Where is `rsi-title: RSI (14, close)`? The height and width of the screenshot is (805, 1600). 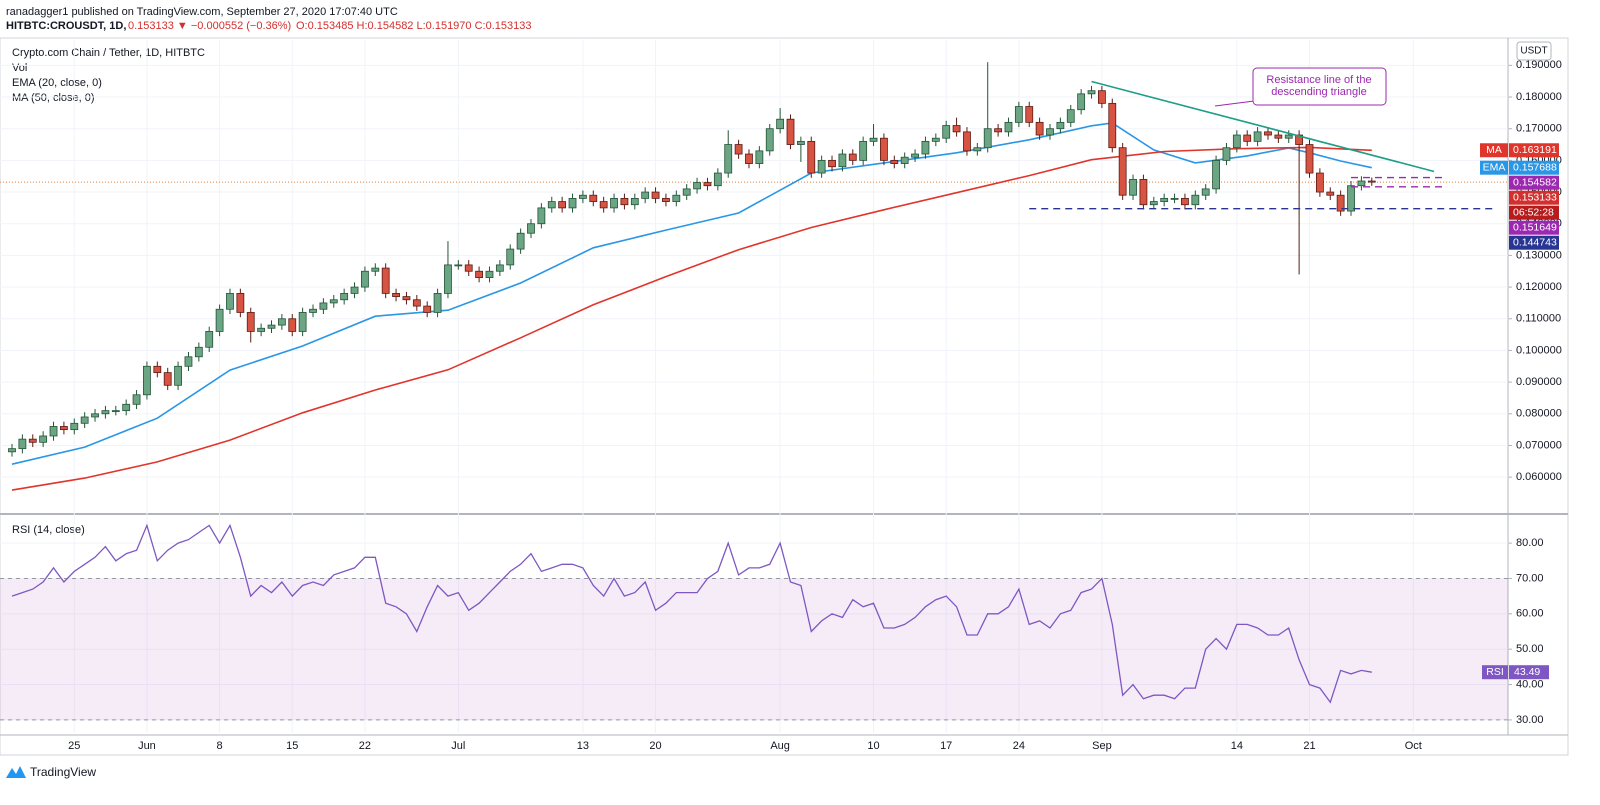
rsi-title: RSI (14, close) is located at coordinates (48, 530).